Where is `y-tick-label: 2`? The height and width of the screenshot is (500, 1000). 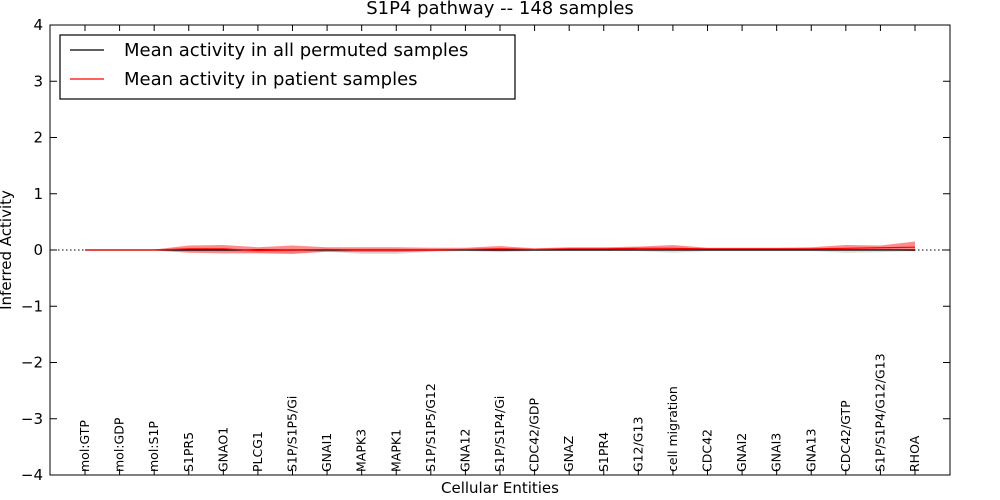 y-tick-label: 2 is located at coordinates (38, 138).